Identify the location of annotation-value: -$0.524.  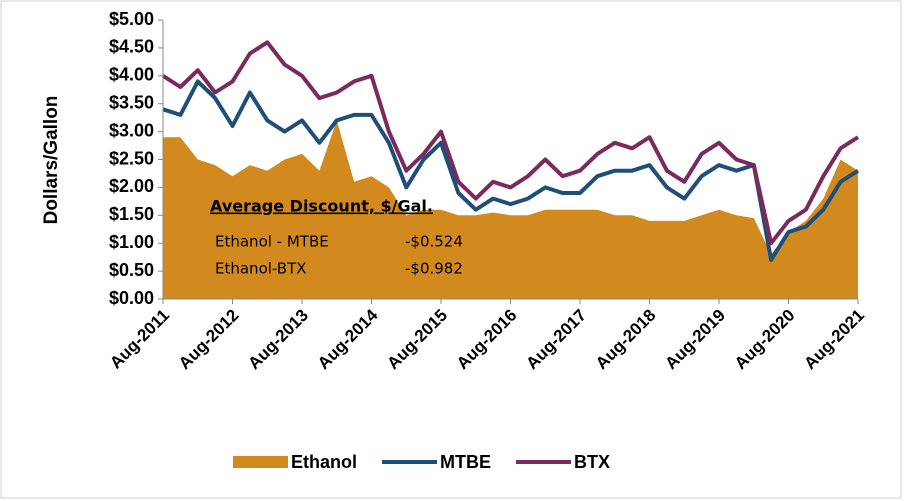
(434, 242).